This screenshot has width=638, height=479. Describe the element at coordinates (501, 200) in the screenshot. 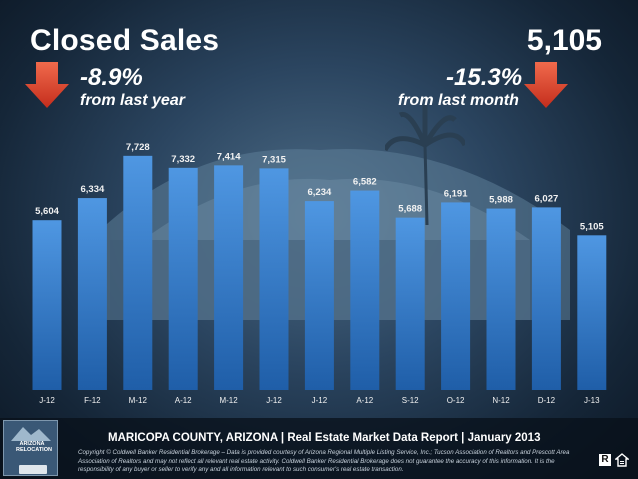

I see `bar-value-label: 5,988` at that location.